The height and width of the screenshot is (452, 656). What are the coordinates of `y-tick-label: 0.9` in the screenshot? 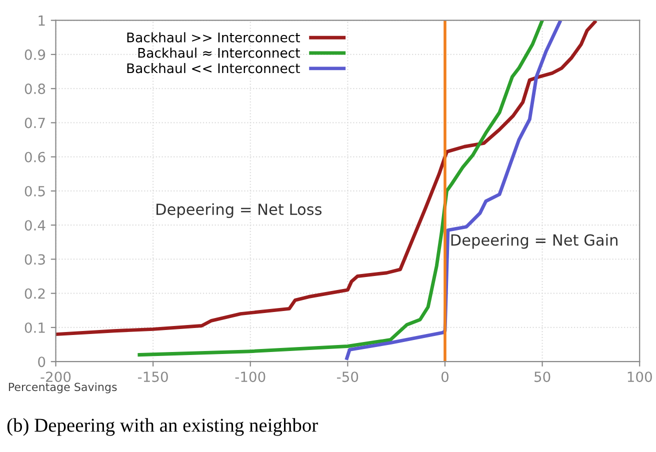 It's located at (35, 54).